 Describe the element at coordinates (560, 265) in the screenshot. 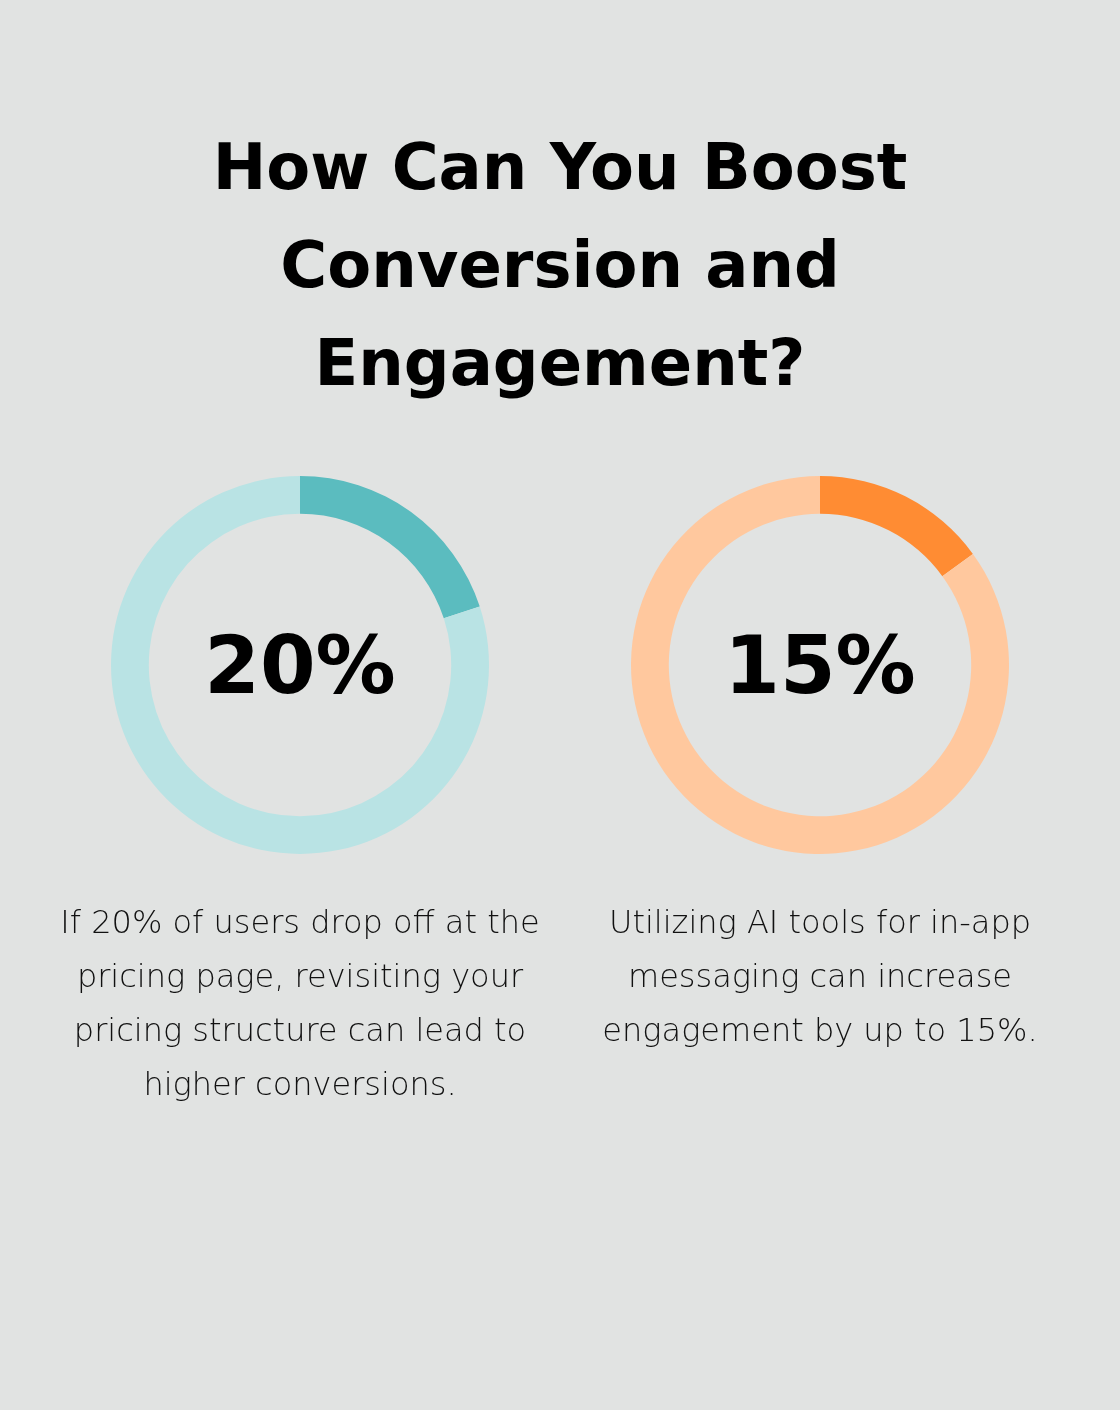

I see `chart-title: How Can You Boost Conversion and Engagement?` at that location.